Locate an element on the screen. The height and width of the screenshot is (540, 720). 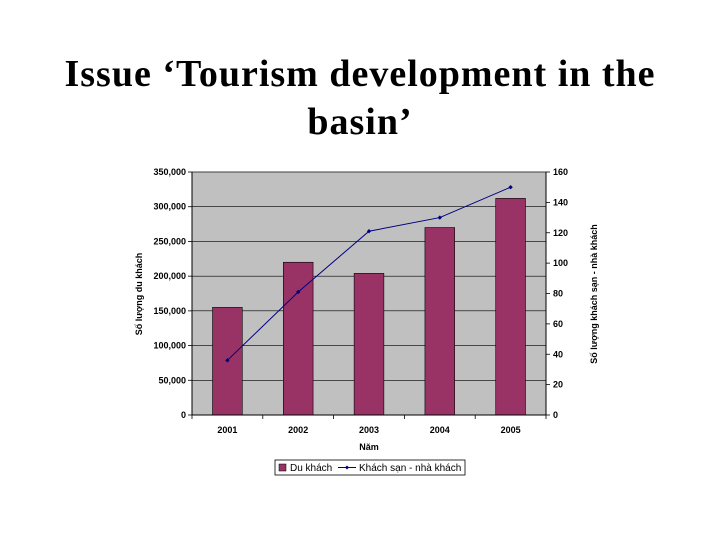
left-tick-label: 250,000 is located at coordinates (169, 241).